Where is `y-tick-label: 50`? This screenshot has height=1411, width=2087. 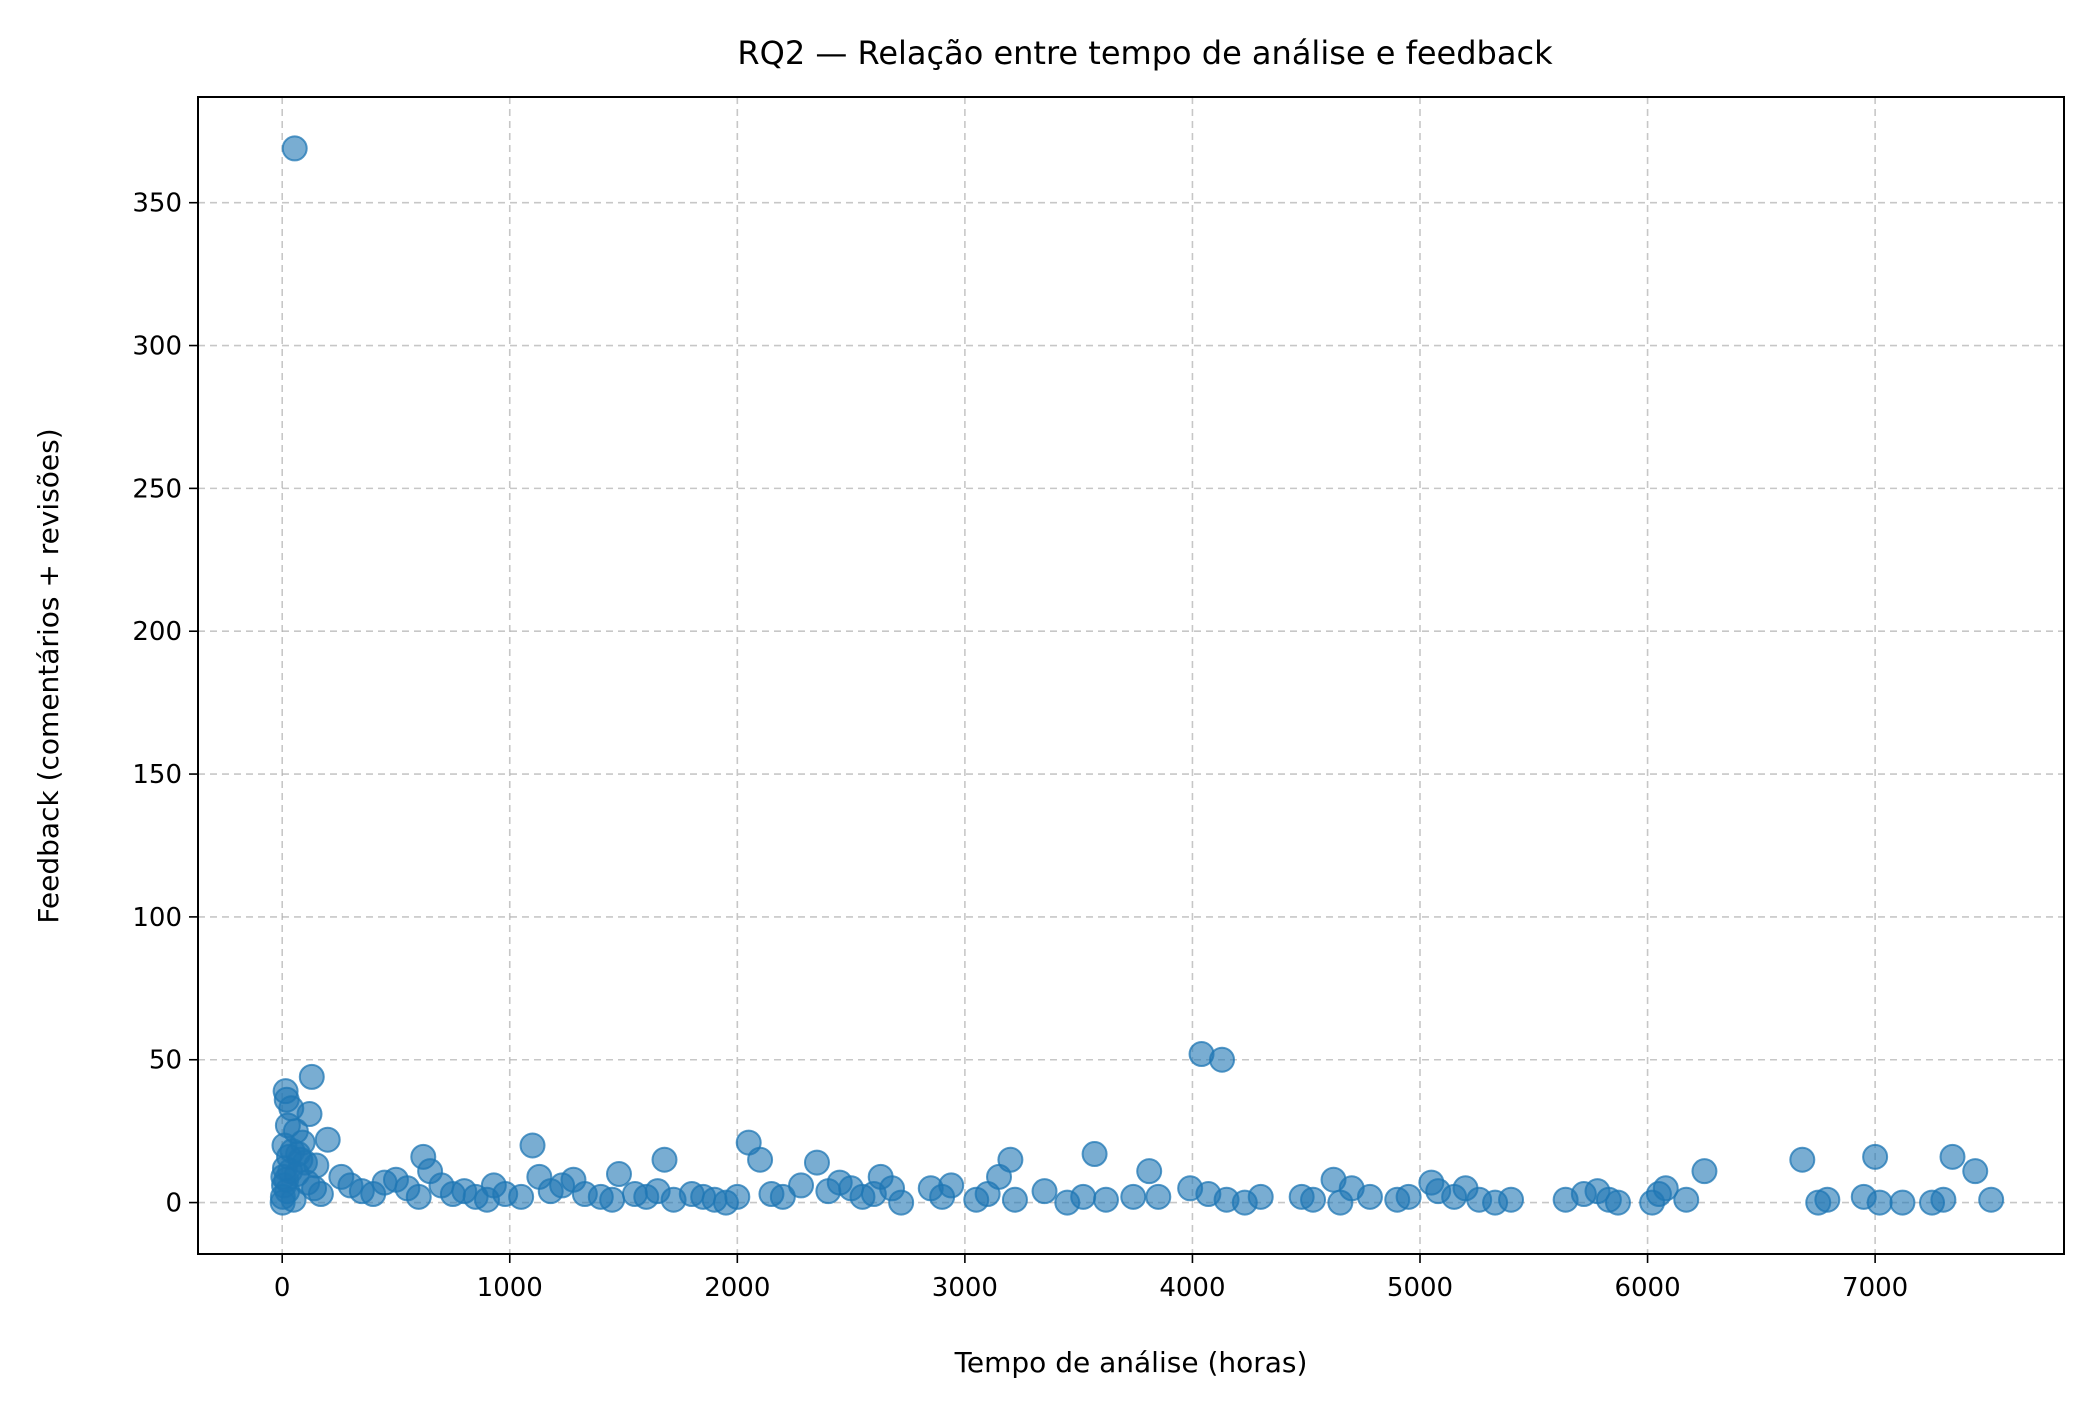
y-tick-label: 50 is located at coordinates (165, 1061).